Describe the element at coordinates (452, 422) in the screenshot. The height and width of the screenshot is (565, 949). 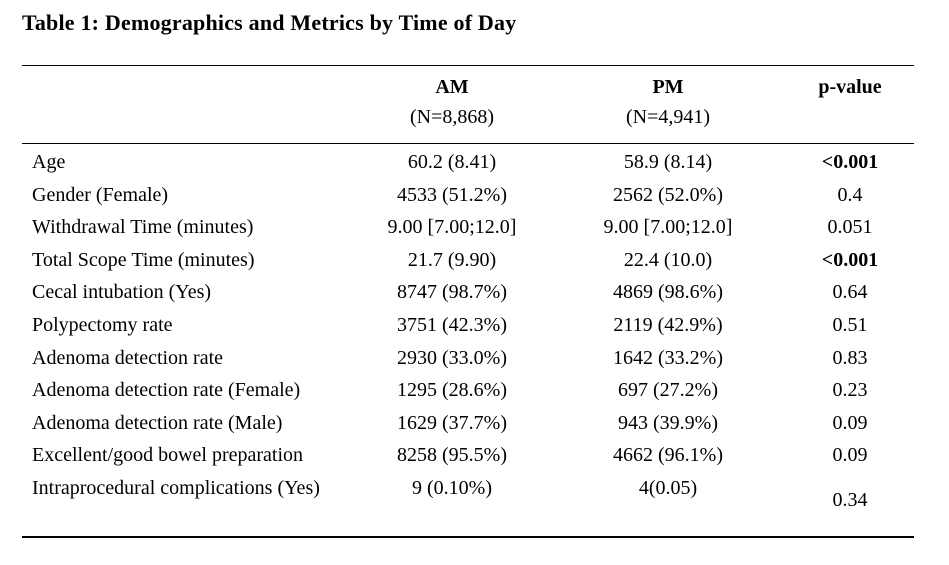
I see `am-value: 1629 (37.7%)` at that location.